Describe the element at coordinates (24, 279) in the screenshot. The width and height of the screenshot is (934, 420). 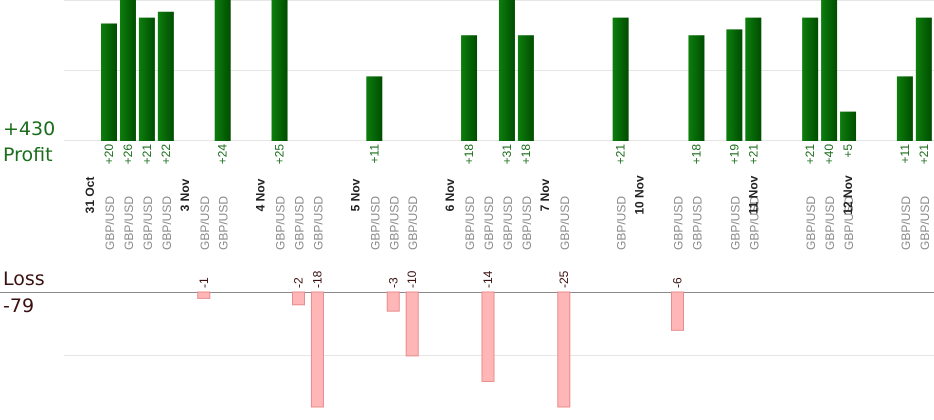
I see `loss-label: Loss` at that location.